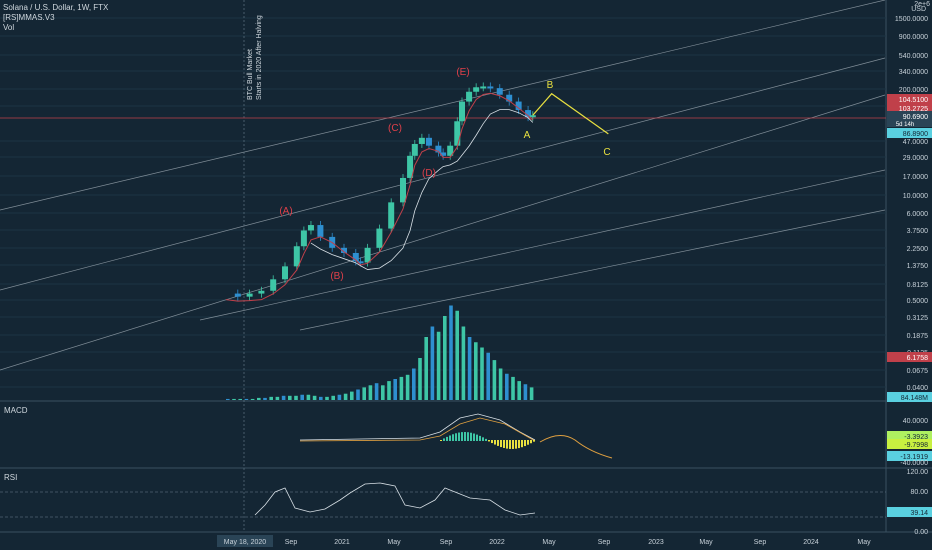  What do you see at coordinates (909, 444) in the screenshot?
I see `macd-badge` at bounding box center [909, 444].